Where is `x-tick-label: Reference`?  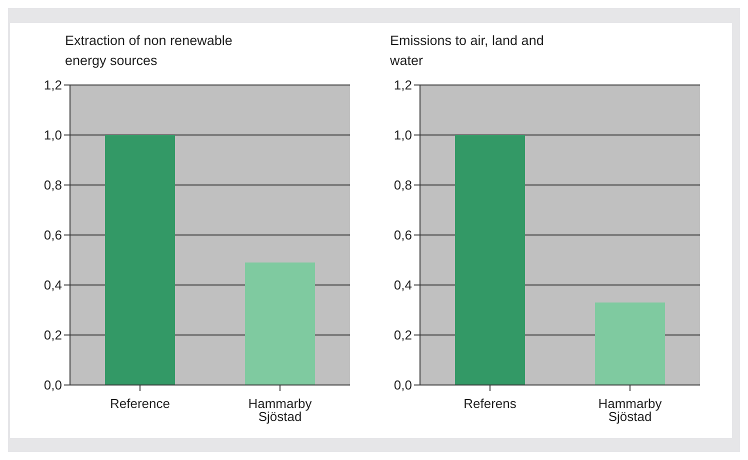 x-tick-label: Reference is located at coordinates (140, 404).